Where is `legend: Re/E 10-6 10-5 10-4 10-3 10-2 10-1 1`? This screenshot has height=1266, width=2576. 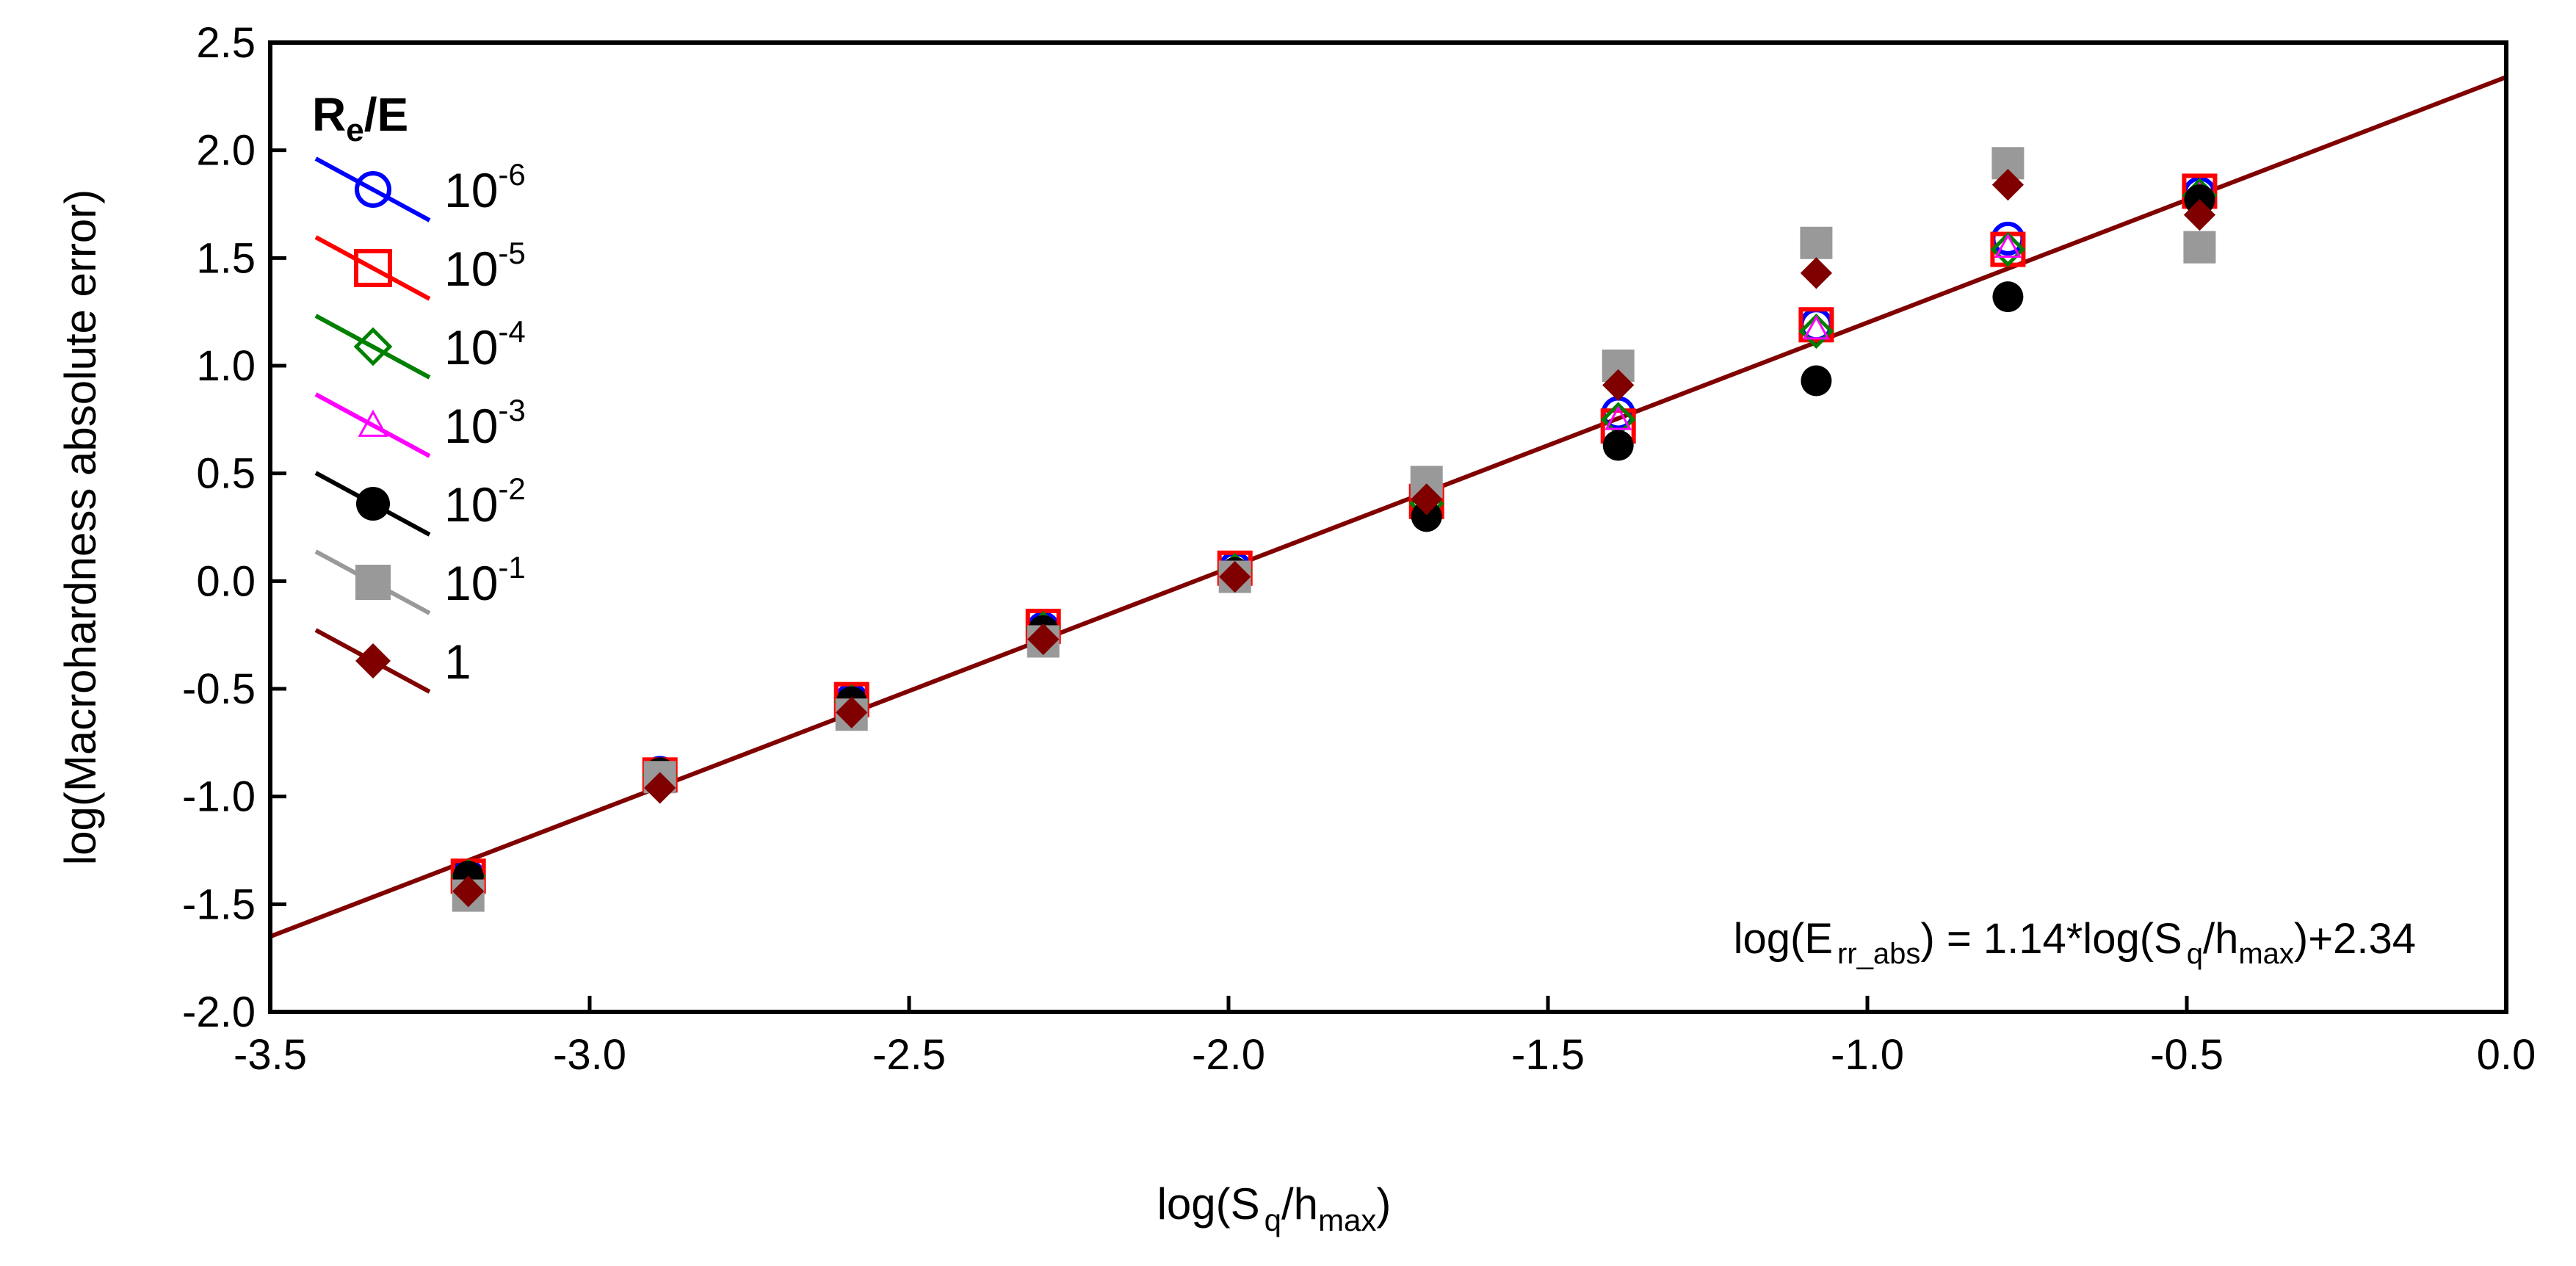
legend: Re/E 10-6 10-5 10-4 10-3 10-2 10-1 1 is located at coordinates (419, 391).